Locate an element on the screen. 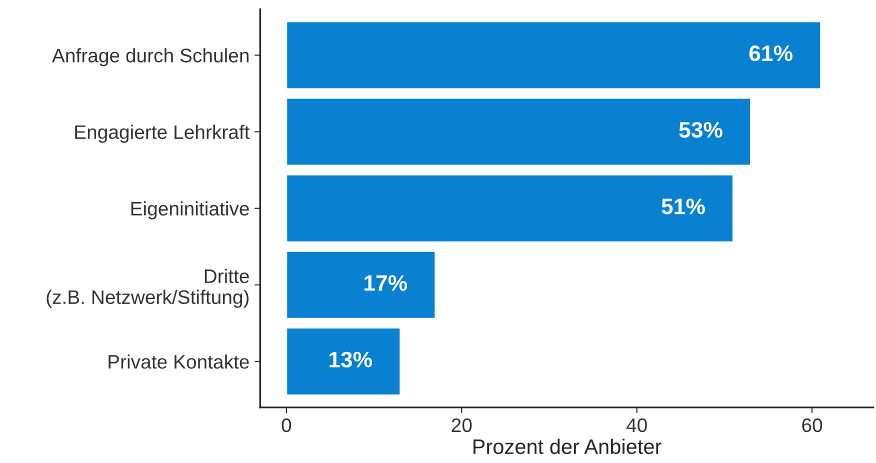 This screenshot has height=463, width=876. data-label: 61% is located at coordinates (770, 53).